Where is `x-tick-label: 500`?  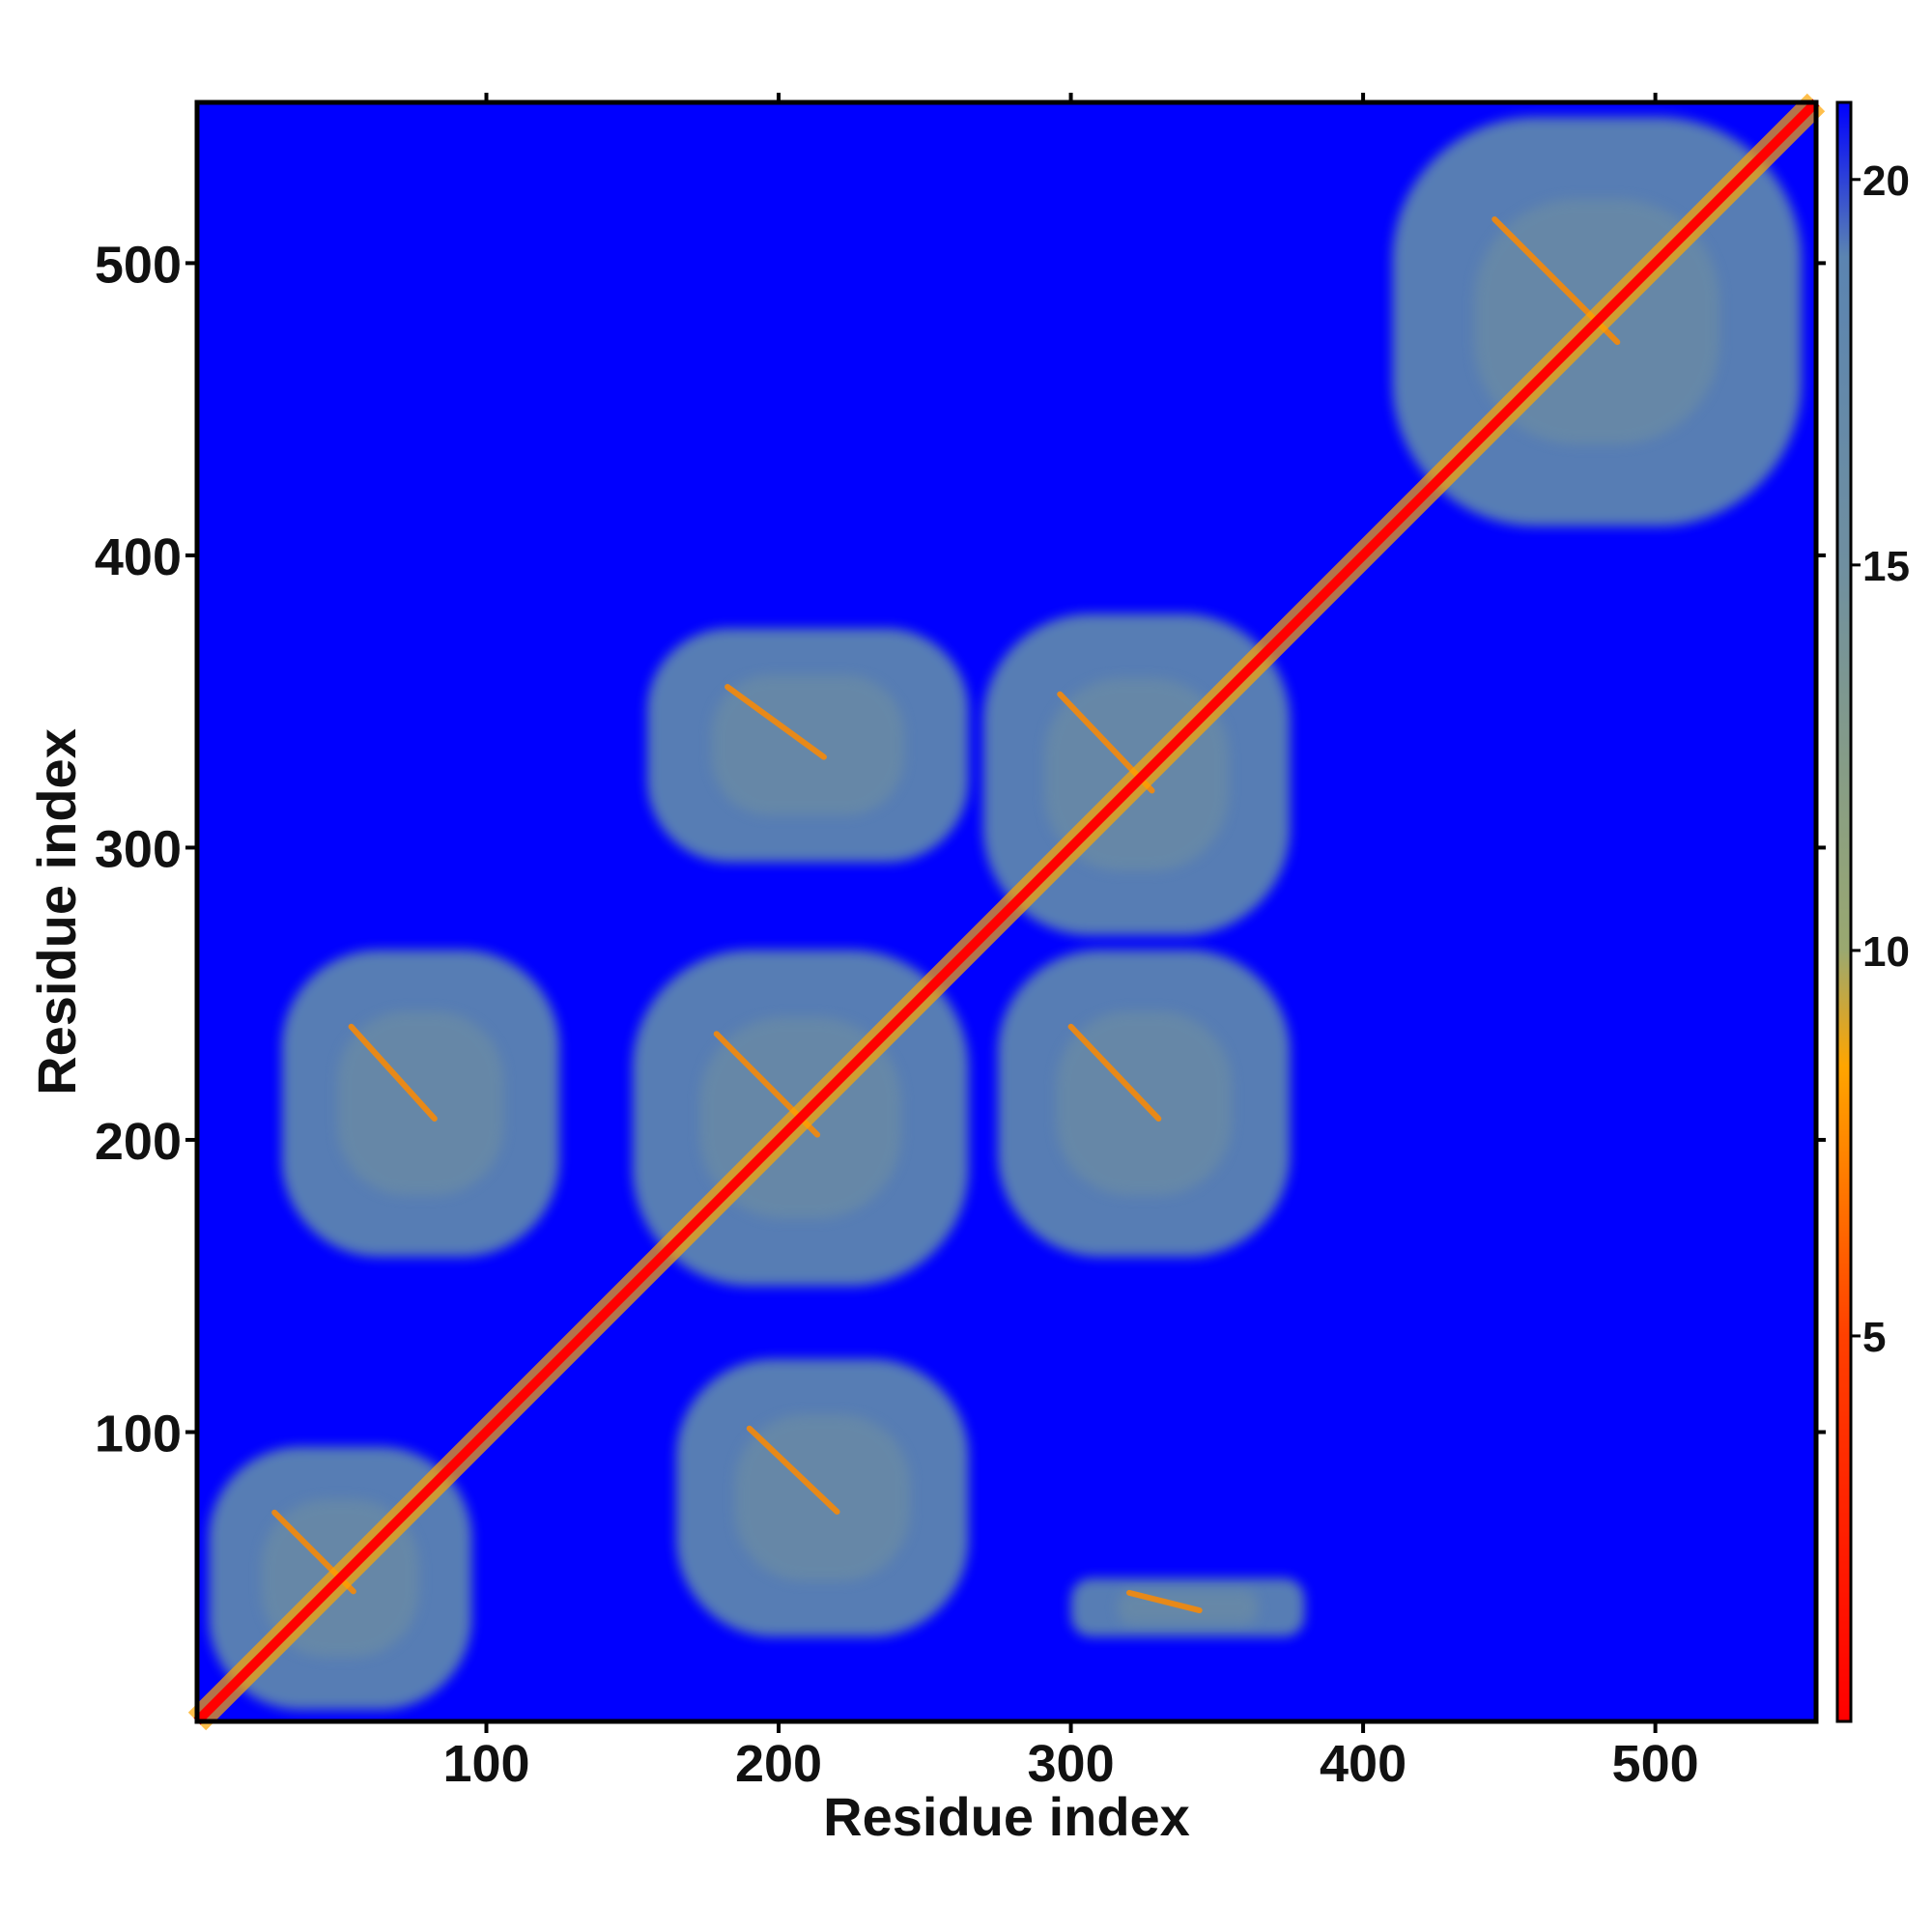 x-tick-label: 500 is located at coordinates (1655, 1764).